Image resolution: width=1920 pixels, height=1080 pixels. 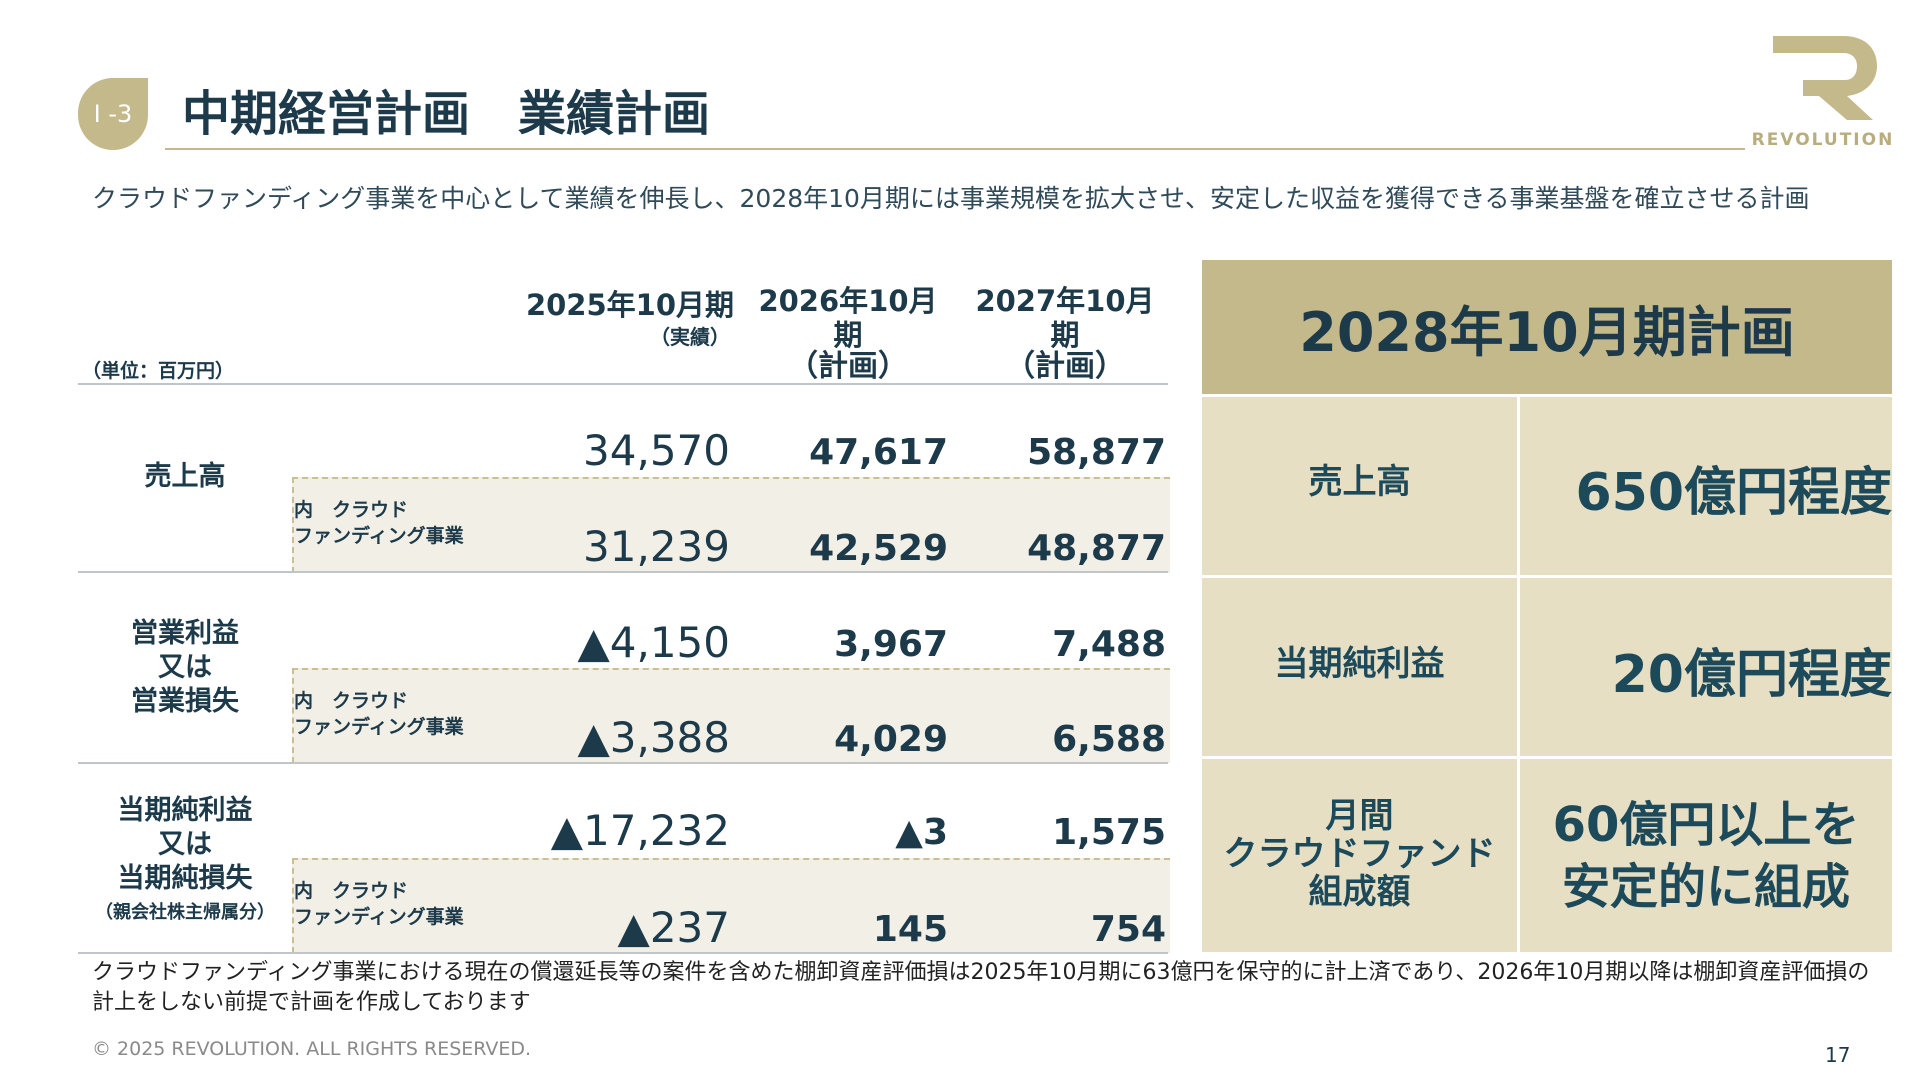 I want to click on cf-sales-2025: 31,239, so click(x=656, y=546).